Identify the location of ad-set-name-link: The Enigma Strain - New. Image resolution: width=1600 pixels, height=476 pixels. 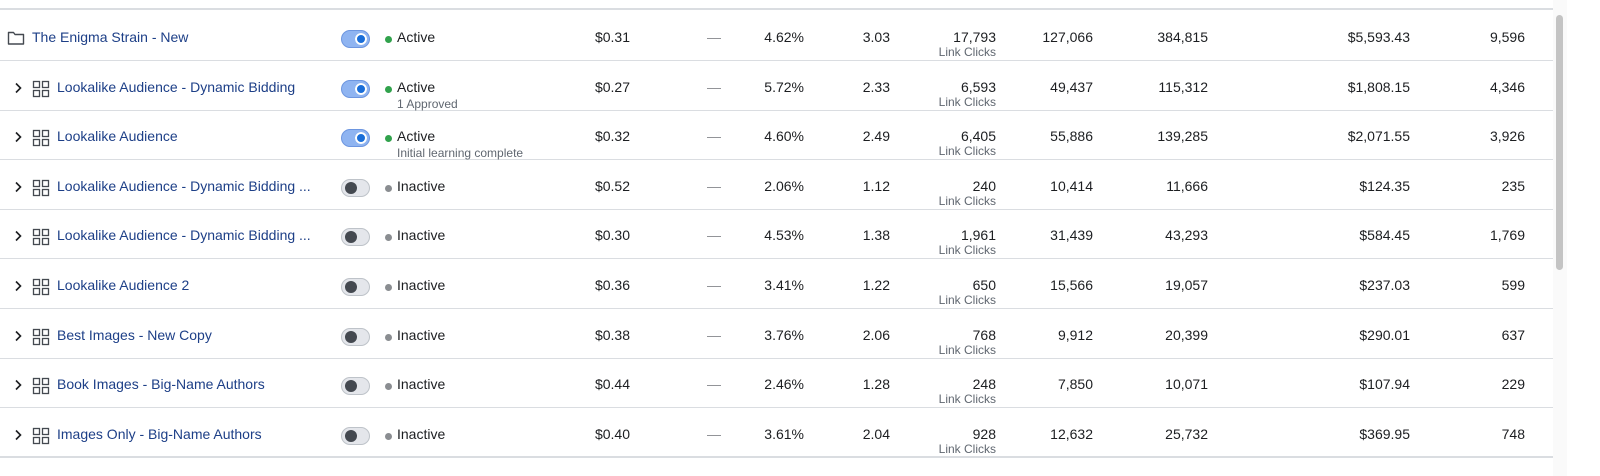
(110, 37).